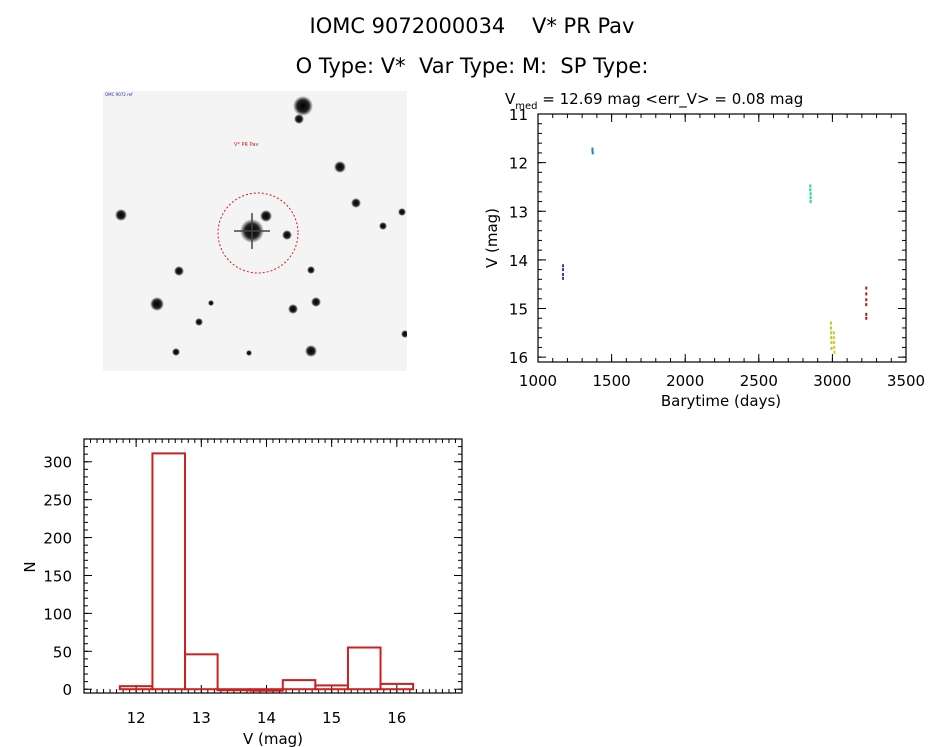  What do you see at coordinates (246, 145) in the screenshot?
I see `target-label: V* PR Pav` at bounding box center [246, 145].